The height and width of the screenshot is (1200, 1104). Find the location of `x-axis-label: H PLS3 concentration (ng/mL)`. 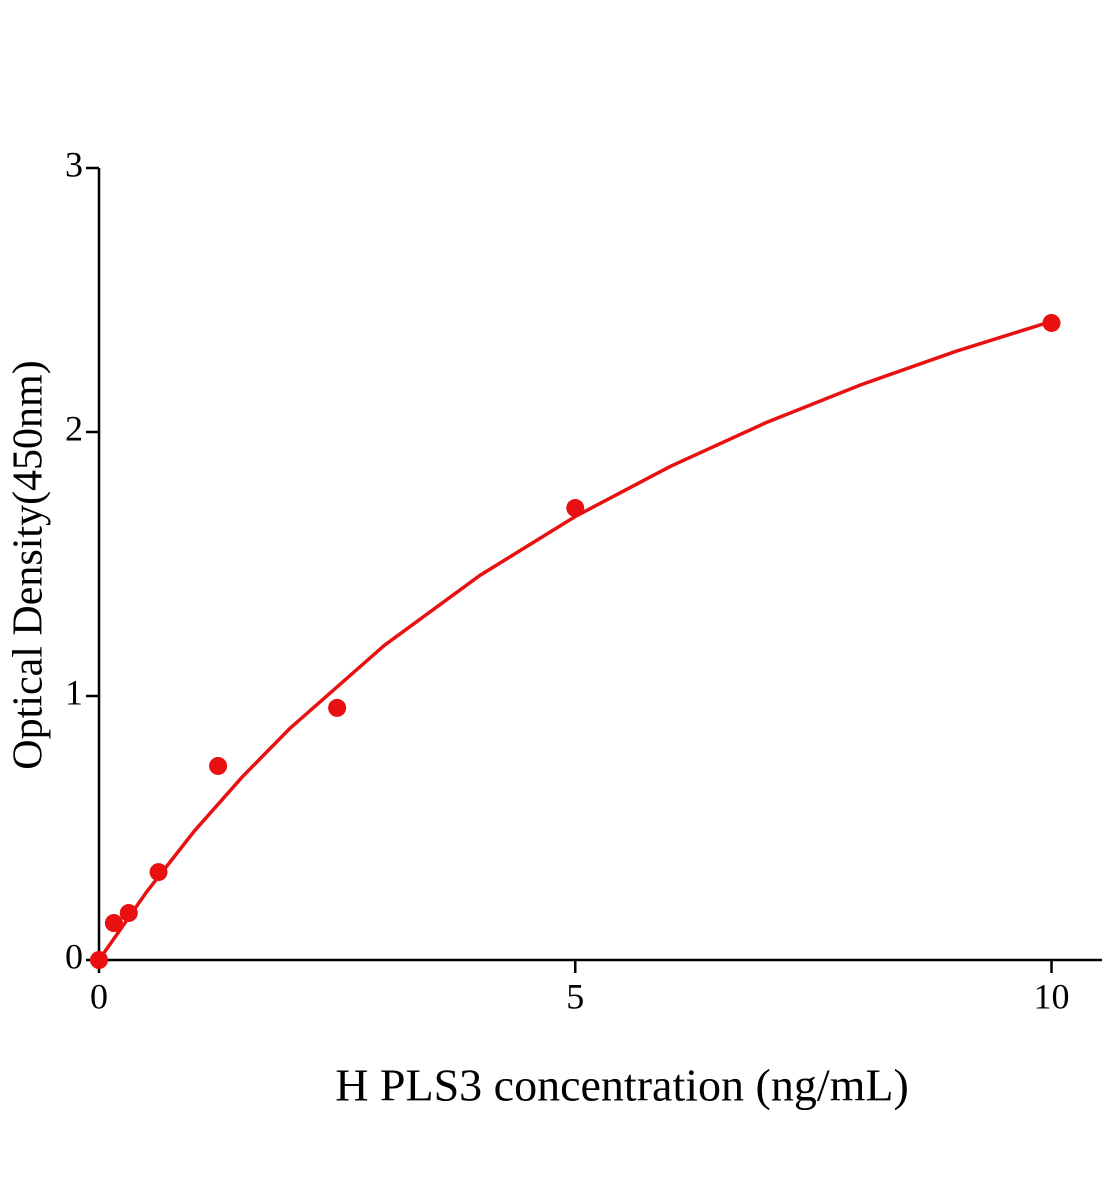

x-axis-label: H PLS3 concentration (ng/mL) is located at coordinates (622, 1085).